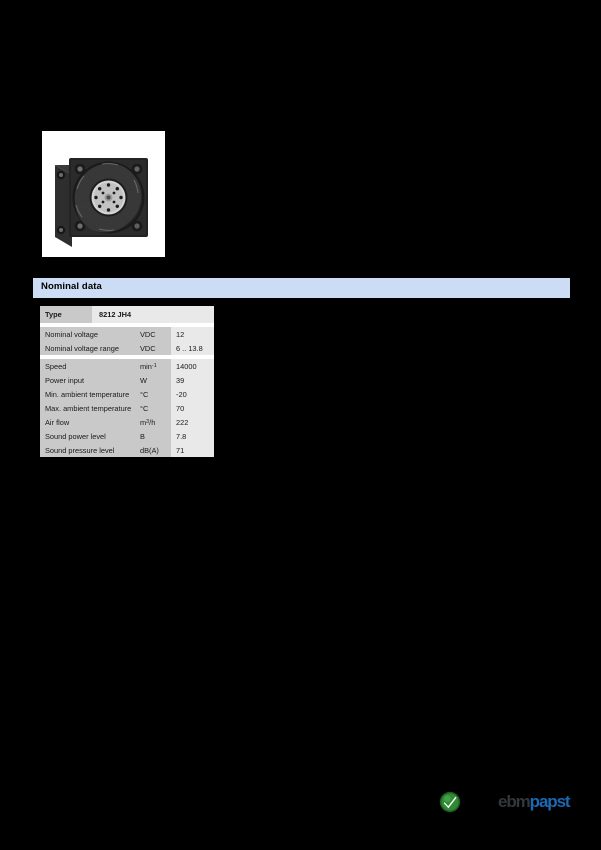 This screenshot has height=850, width=601. What do you see at coordinates (90, 450) in the screenshot?
I see `cell-label: Sound pressure level` at bounding box center [90, 450].